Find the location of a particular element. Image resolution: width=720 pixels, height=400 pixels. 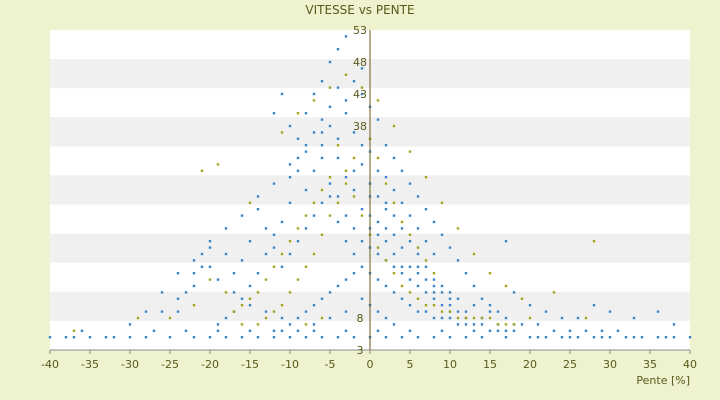

y-tick-label: 43 is located at coordinates (360, 94).